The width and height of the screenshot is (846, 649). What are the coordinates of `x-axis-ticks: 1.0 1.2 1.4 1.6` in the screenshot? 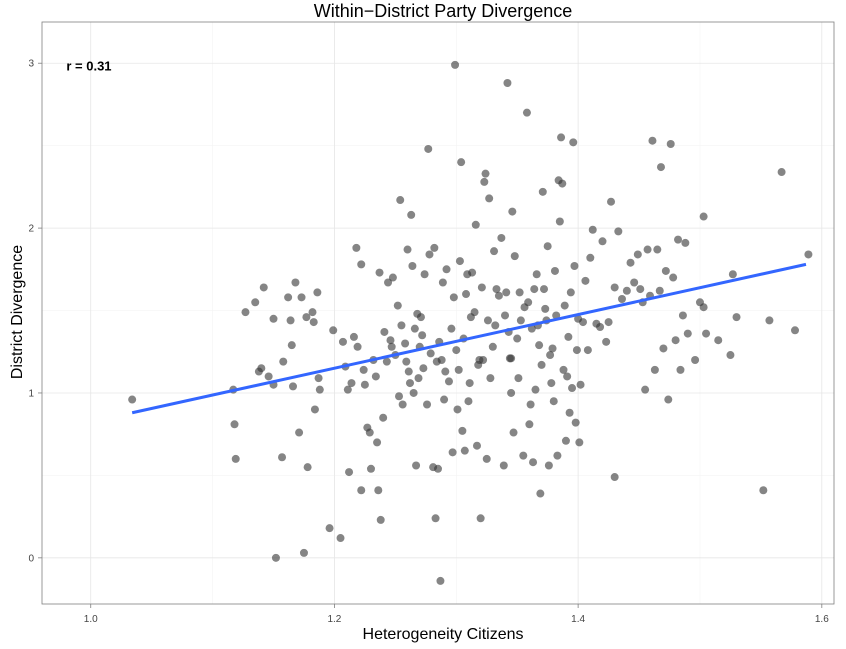 It's located at (456, 614).